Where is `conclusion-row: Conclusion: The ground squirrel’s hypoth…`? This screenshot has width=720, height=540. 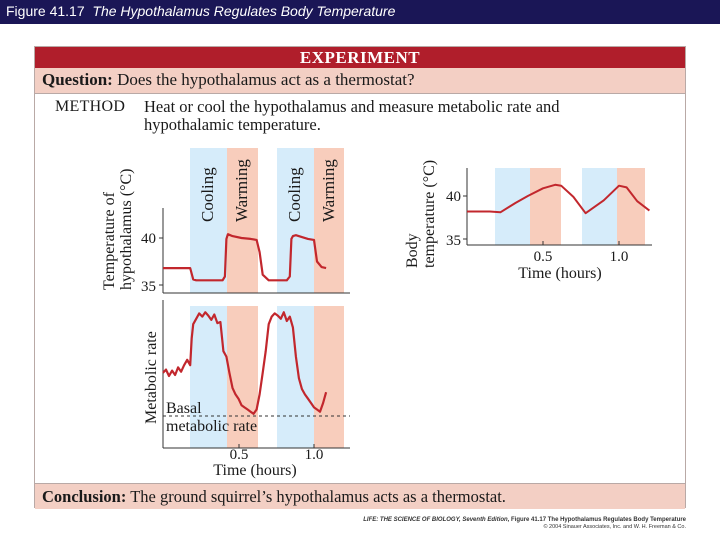 conclusion-row: Conclusion: The ground squirrel’s hypoth… is located at coordinates (360, 496).